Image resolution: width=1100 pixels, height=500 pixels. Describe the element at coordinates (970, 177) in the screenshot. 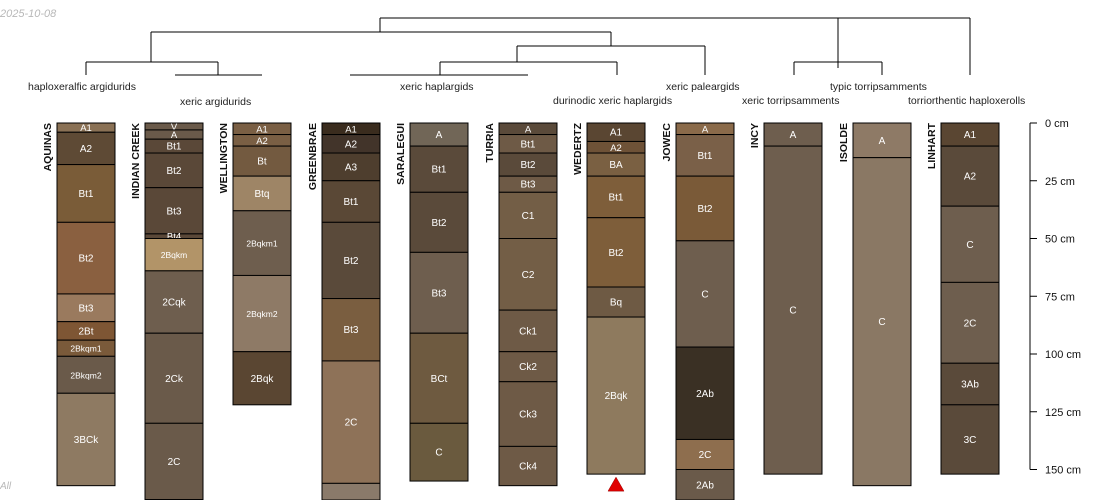

I see `horizon-label-linhart-1: A2` at that location.